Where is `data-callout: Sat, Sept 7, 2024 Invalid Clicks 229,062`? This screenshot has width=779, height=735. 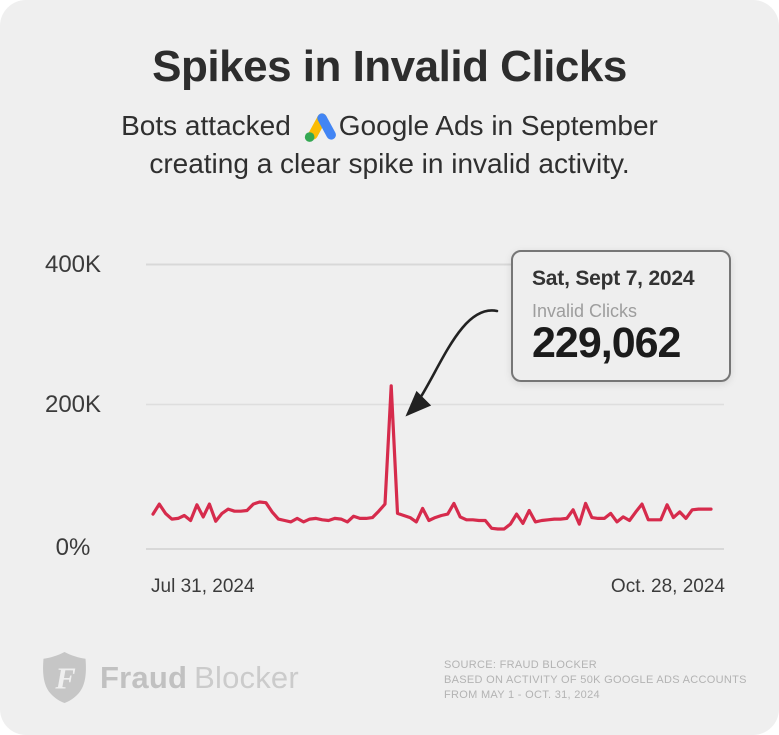
data-callout: Sat, Sept 7, 2024 Invalid Clicks 229,062 is located at coordinates (621, 316).